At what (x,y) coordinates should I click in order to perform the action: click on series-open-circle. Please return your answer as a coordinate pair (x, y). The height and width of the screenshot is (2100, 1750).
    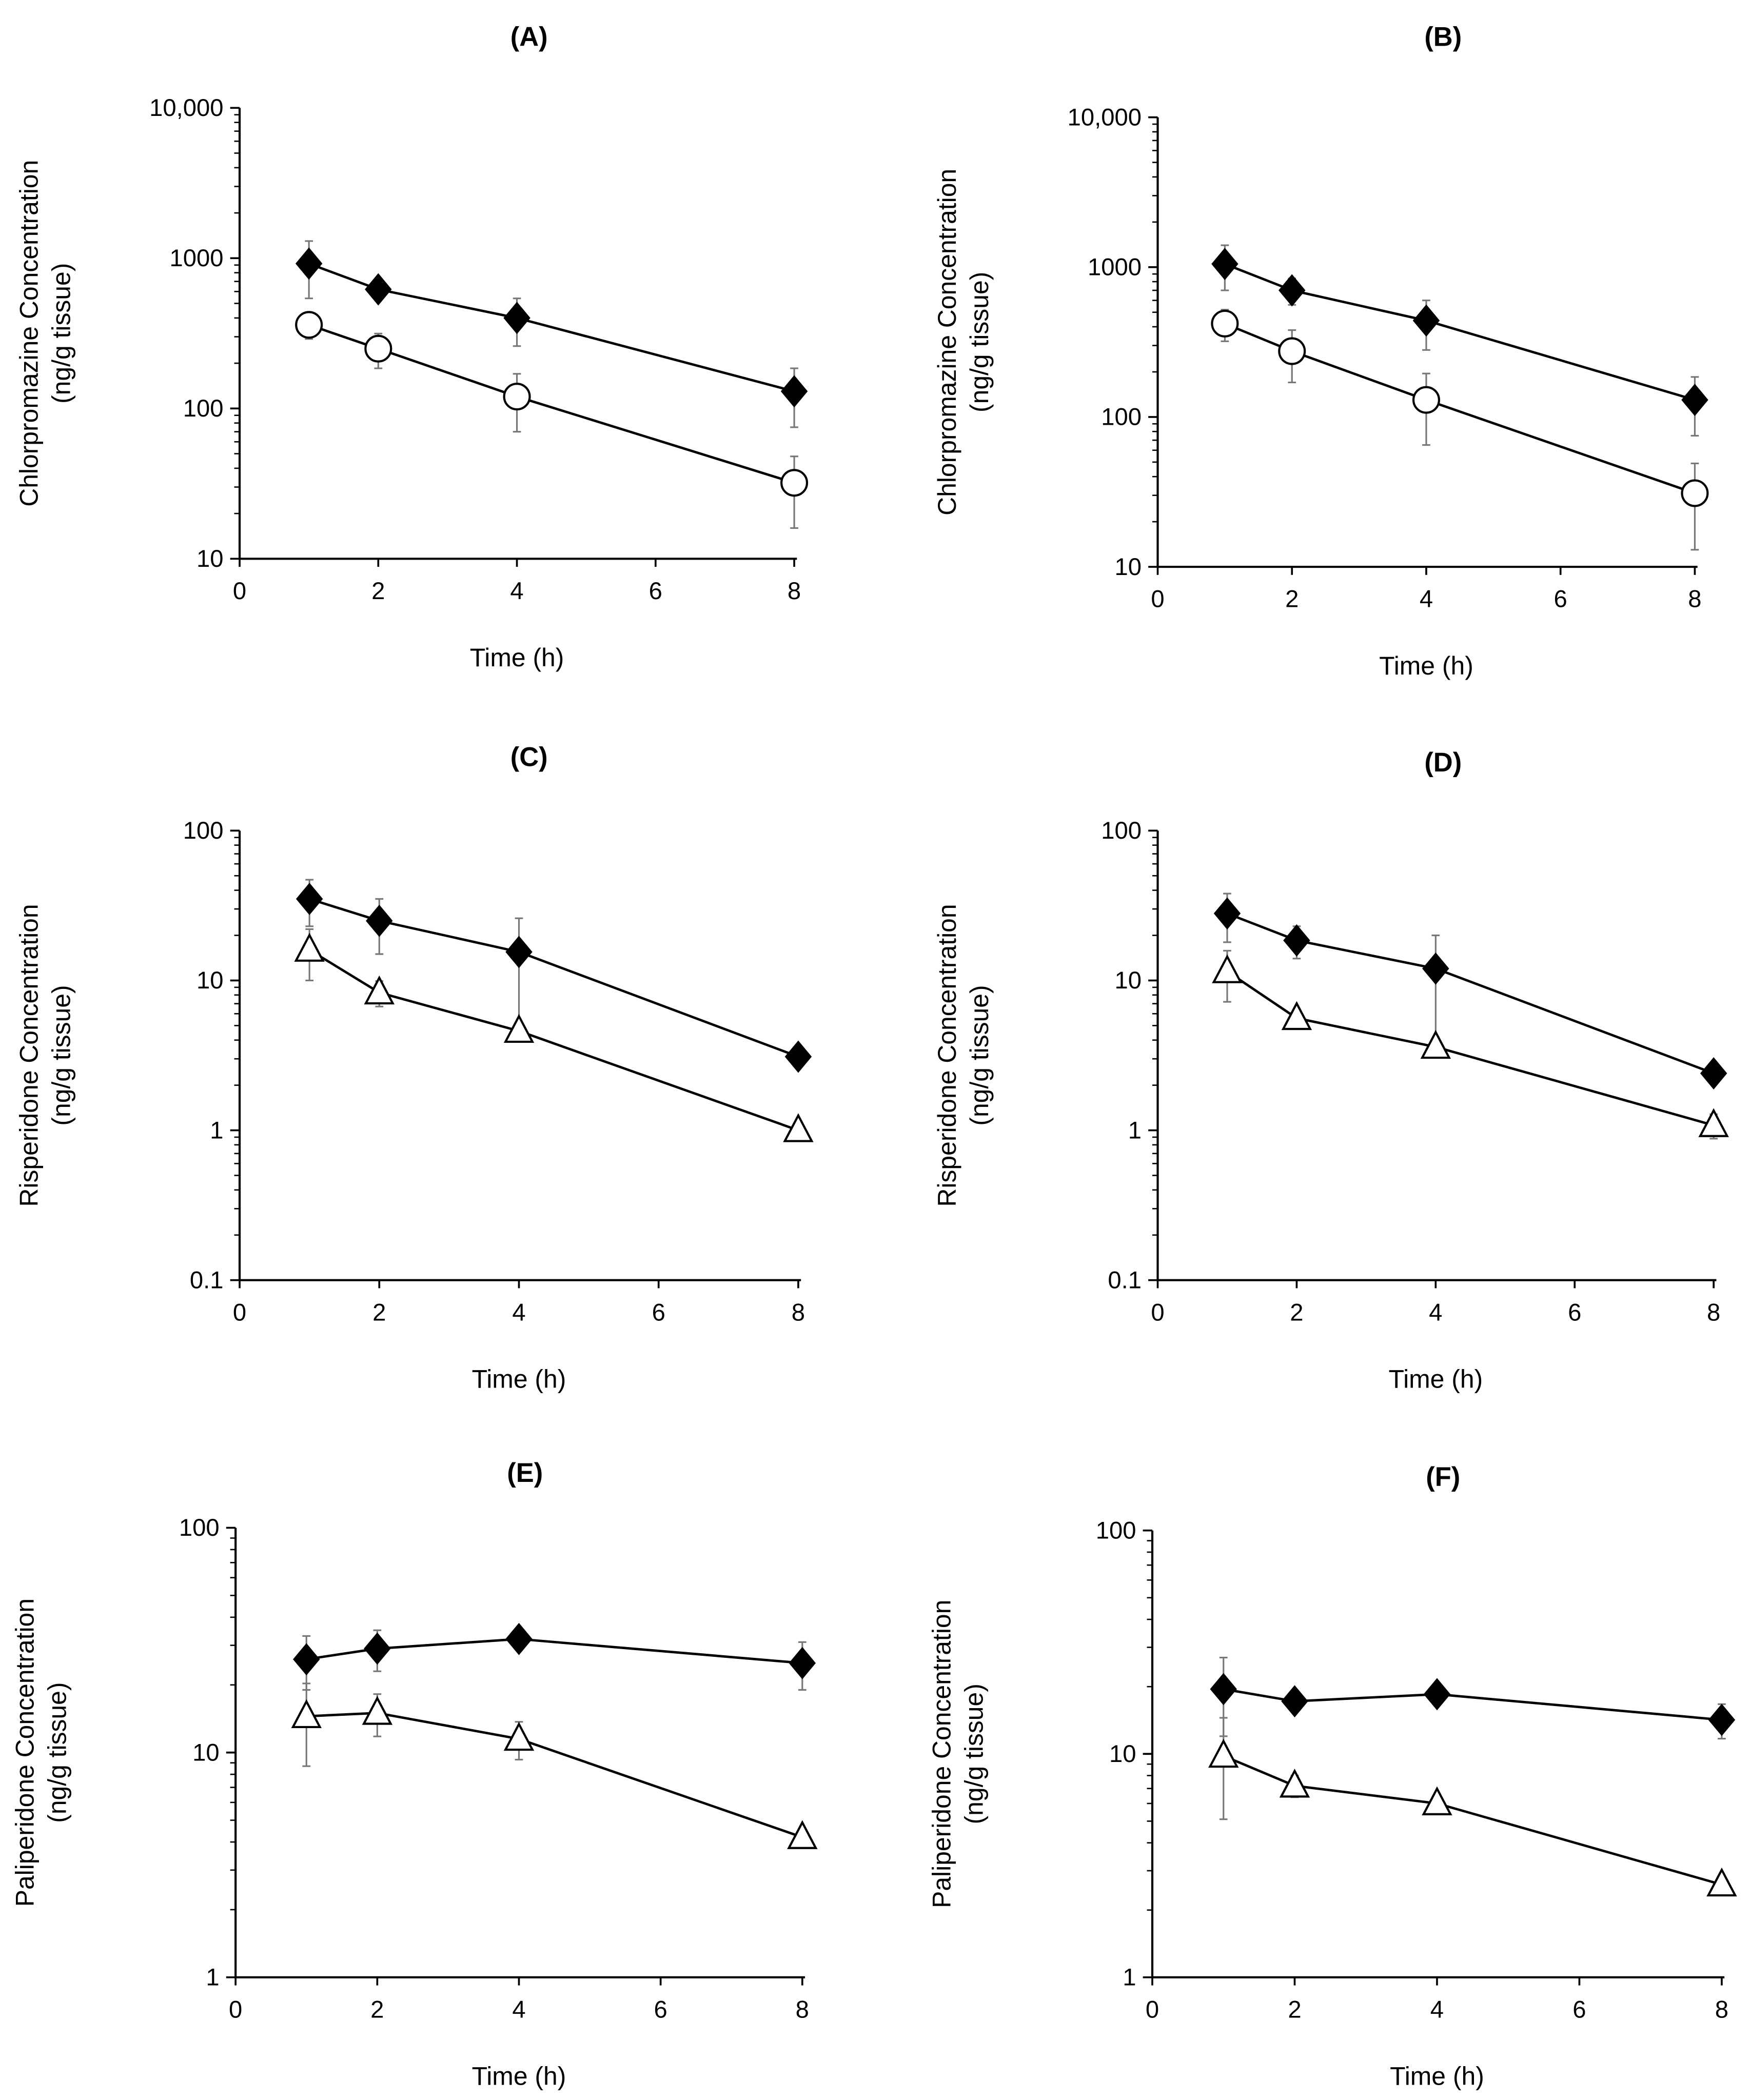
    Looking at the image, I should click on (1460, 430).